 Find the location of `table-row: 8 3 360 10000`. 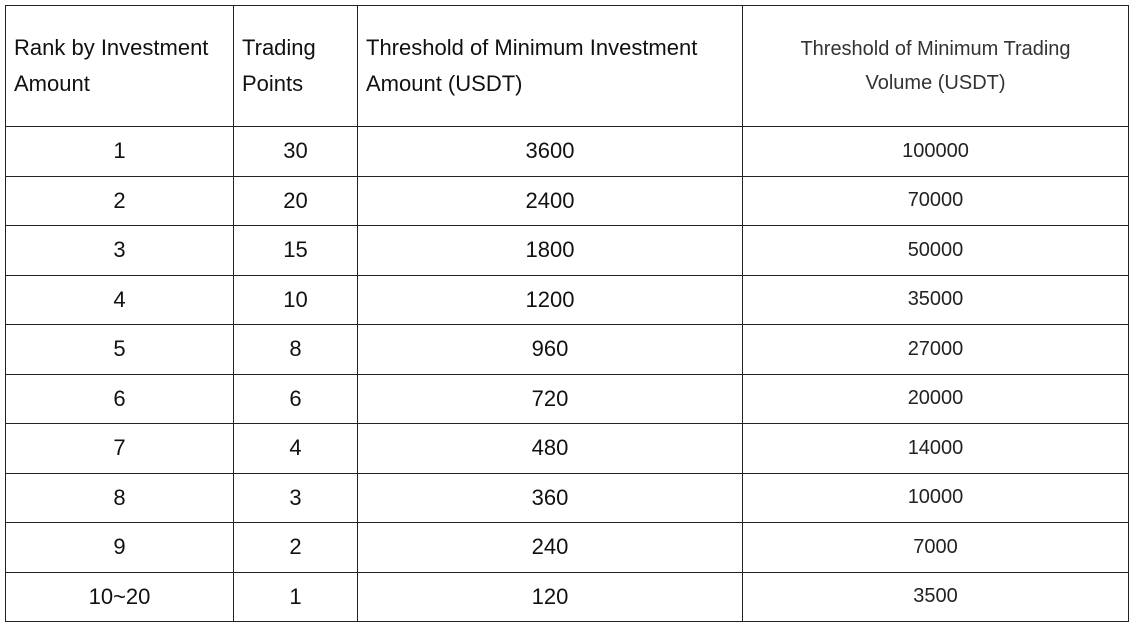

table-row: 8 3 360 10000 is located at coordinates (567, 497).